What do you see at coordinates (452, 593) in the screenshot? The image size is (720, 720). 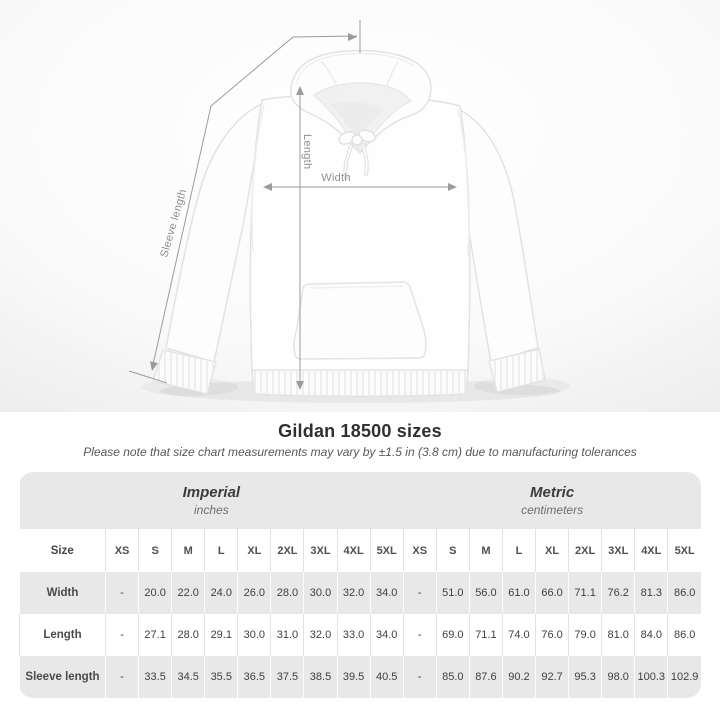 I see `value-cell: 51.0` at bounding box center [452, 593].